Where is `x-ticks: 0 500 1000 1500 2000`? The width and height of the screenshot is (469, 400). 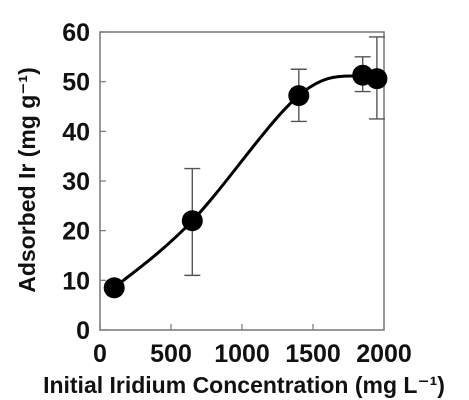
x-ticks: 0 500 1000 1500 2000 is located at coordinates (252, 346).